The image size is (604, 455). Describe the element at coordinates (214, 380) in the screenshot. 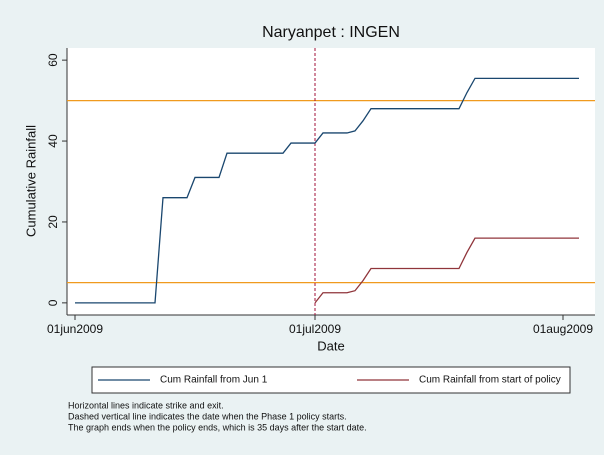

I see `legend-label: Cum Rainfall from Jun 1` at that location.